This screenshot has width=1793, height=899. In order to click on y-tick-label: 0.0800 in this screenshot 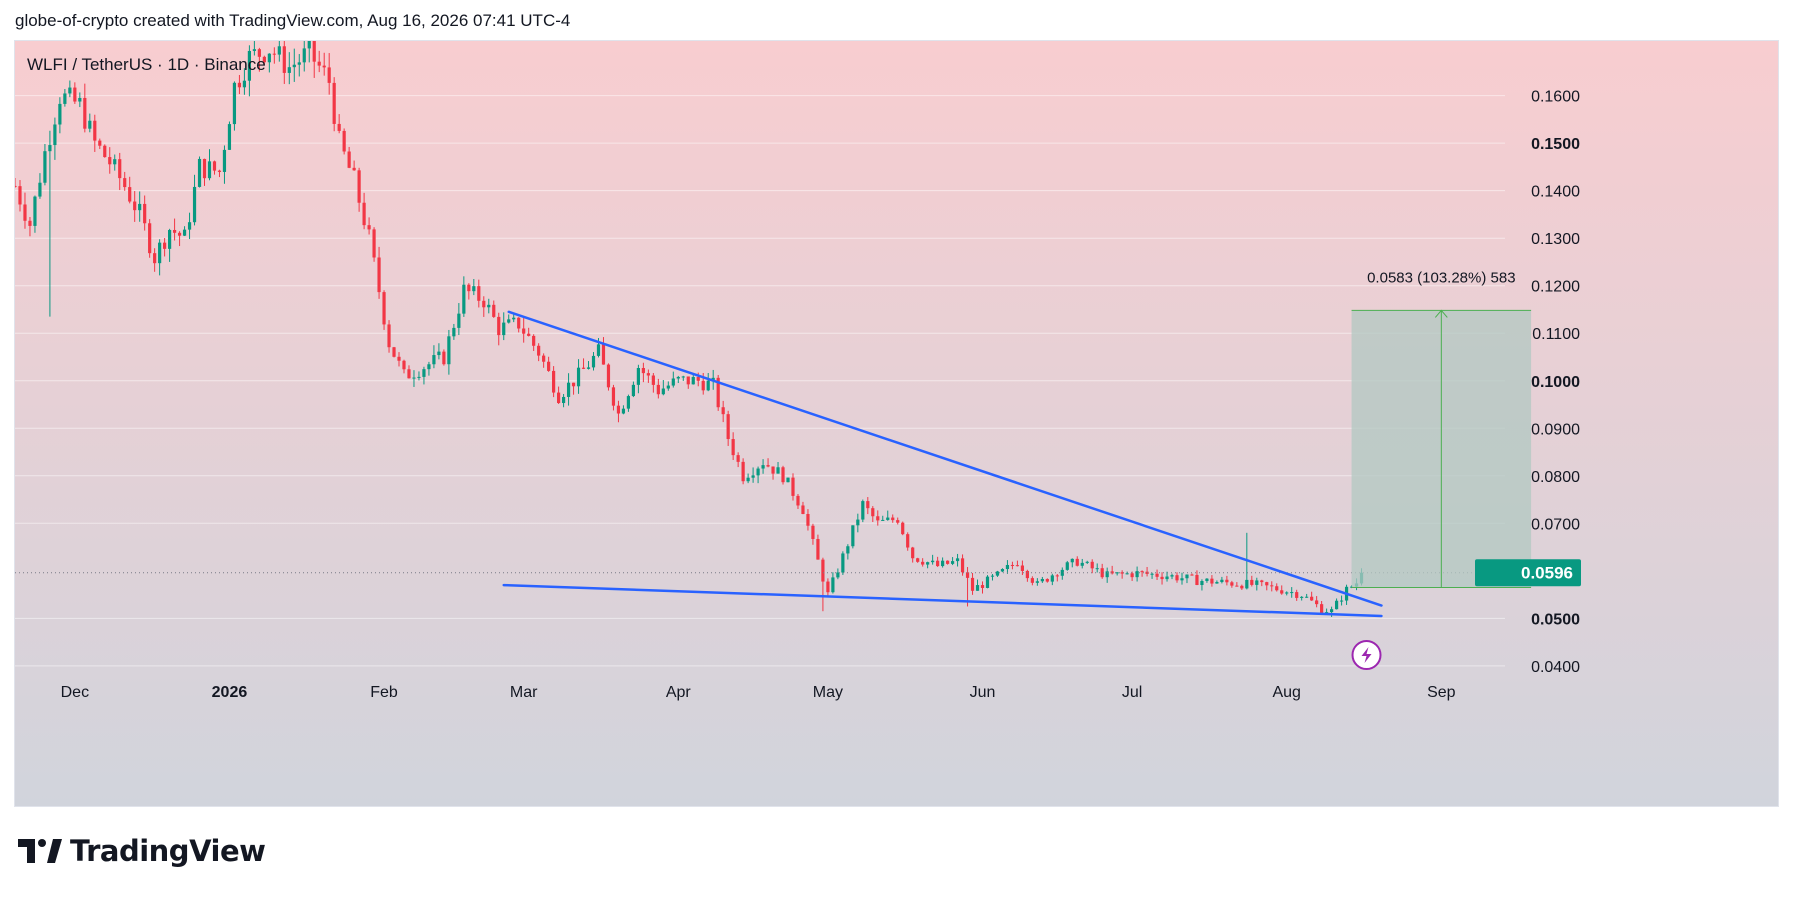, I will do `click(1555, 477)`.